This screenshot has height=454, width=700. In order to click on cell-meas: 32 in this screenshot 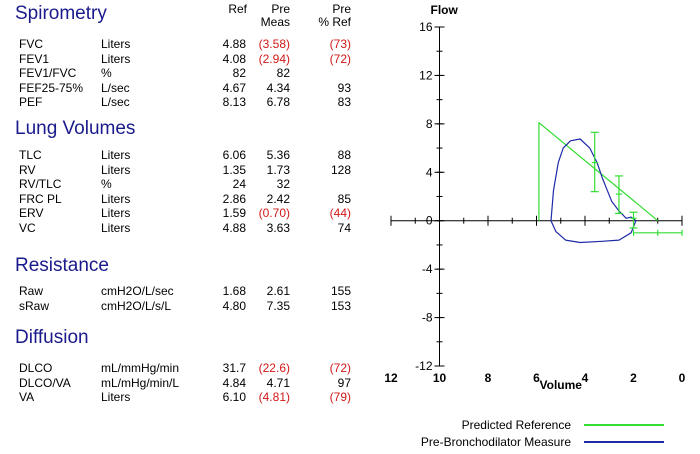, I will do `click(283, 184)`.